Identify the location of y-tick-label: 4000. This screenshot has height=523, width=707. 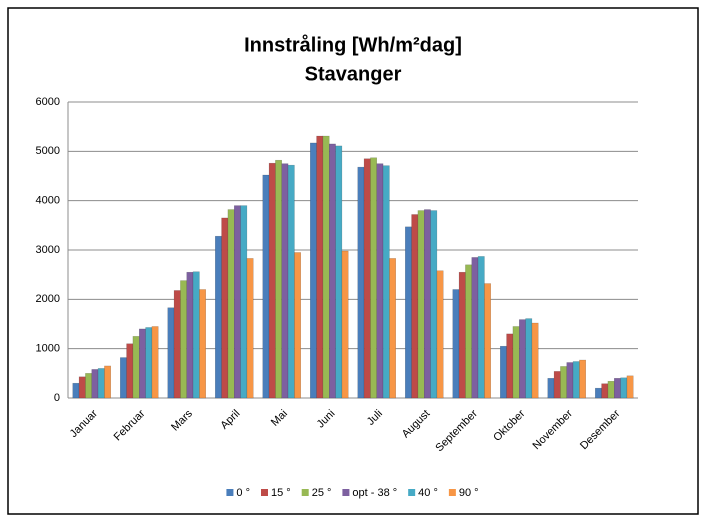
(48, 201).